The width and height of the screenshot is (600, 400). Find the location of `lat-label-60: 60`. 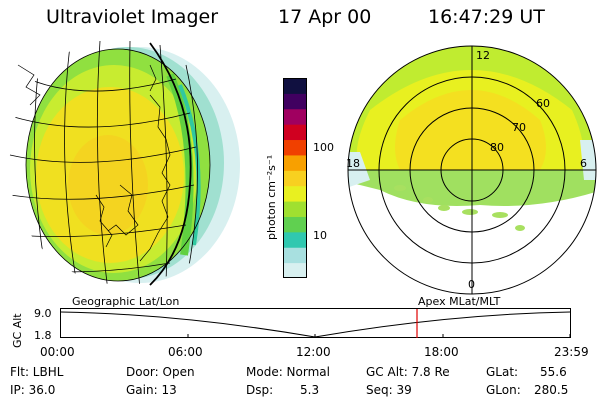

lat-label-60: 60 is located at coordinates (543, 103).